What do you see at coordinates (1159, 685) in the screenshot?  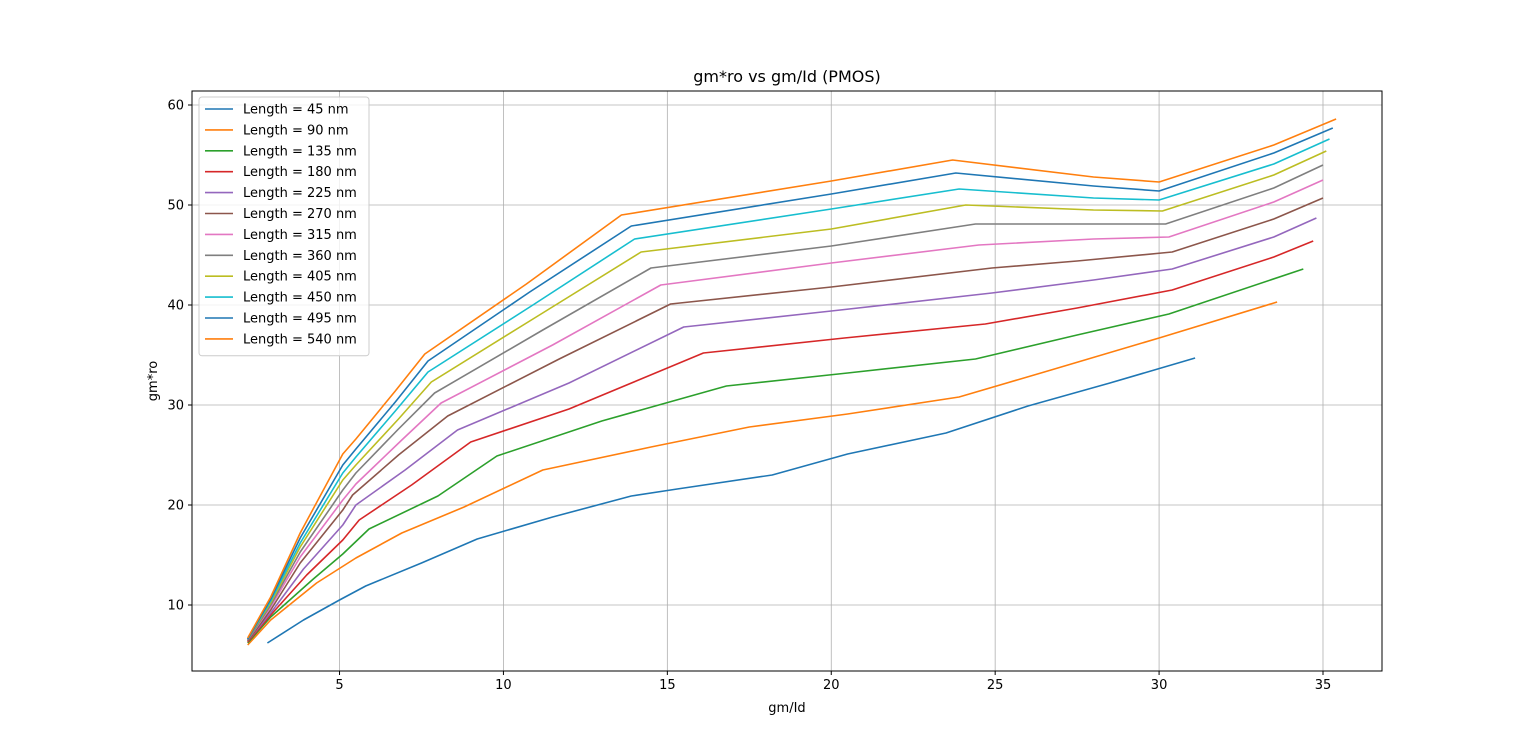 I see `x-tick-label: 30` at bounding box center [1159, 685].